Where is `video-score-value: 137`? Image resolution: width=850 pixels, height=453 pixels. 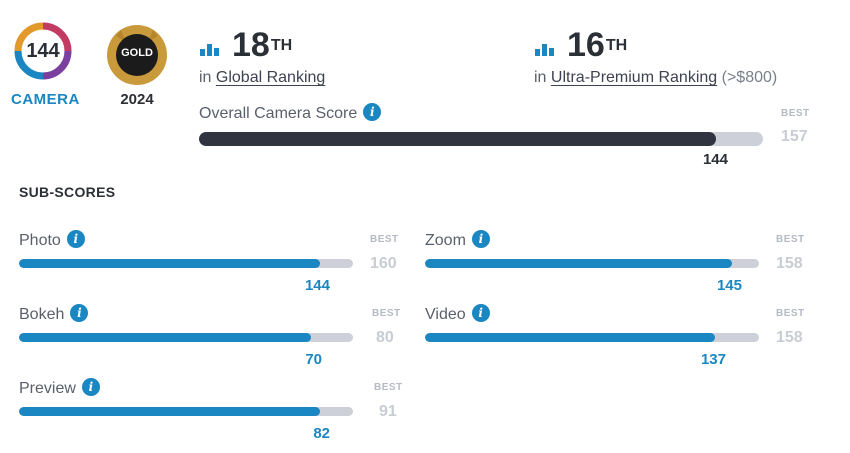
video-score-value: 137 is located at coordinates (713, 359).